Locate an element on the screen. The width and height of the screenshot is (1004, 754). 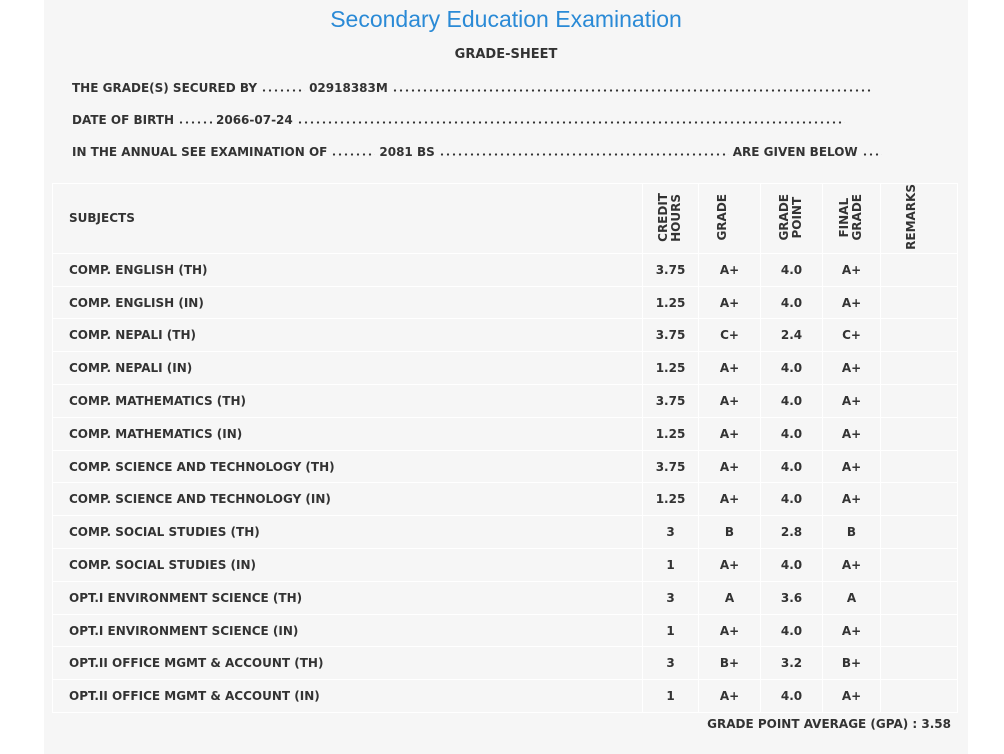
cell: COMP. ENGLISH (IN) is located at coordinates (347, 302).